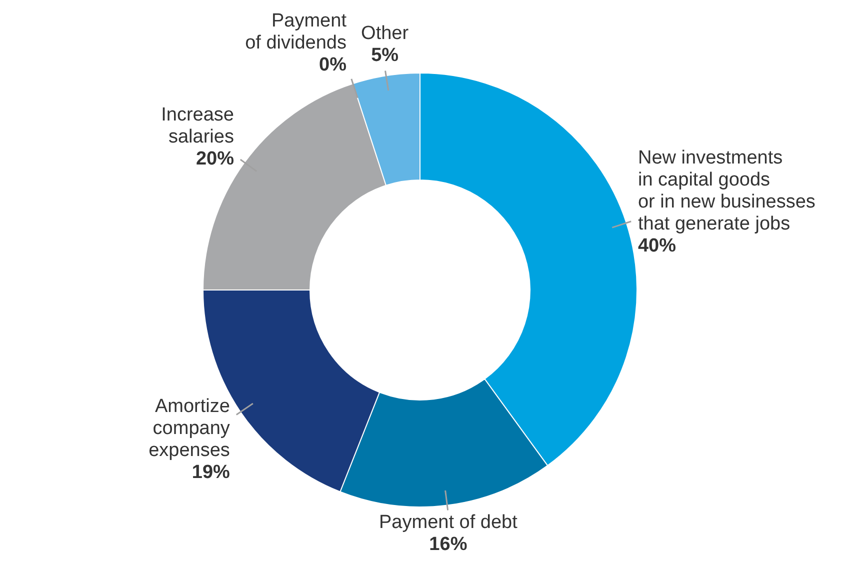 This screenshot has width=863, height=571. I want to click on slice-label: Other, so click(385, 33).